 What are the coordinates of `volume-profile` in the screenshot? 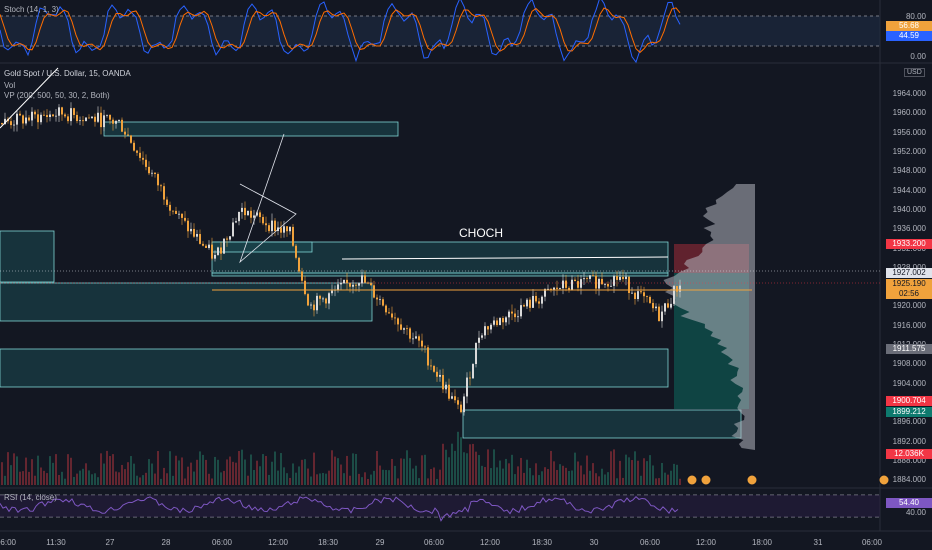 It's located at (709, 317).